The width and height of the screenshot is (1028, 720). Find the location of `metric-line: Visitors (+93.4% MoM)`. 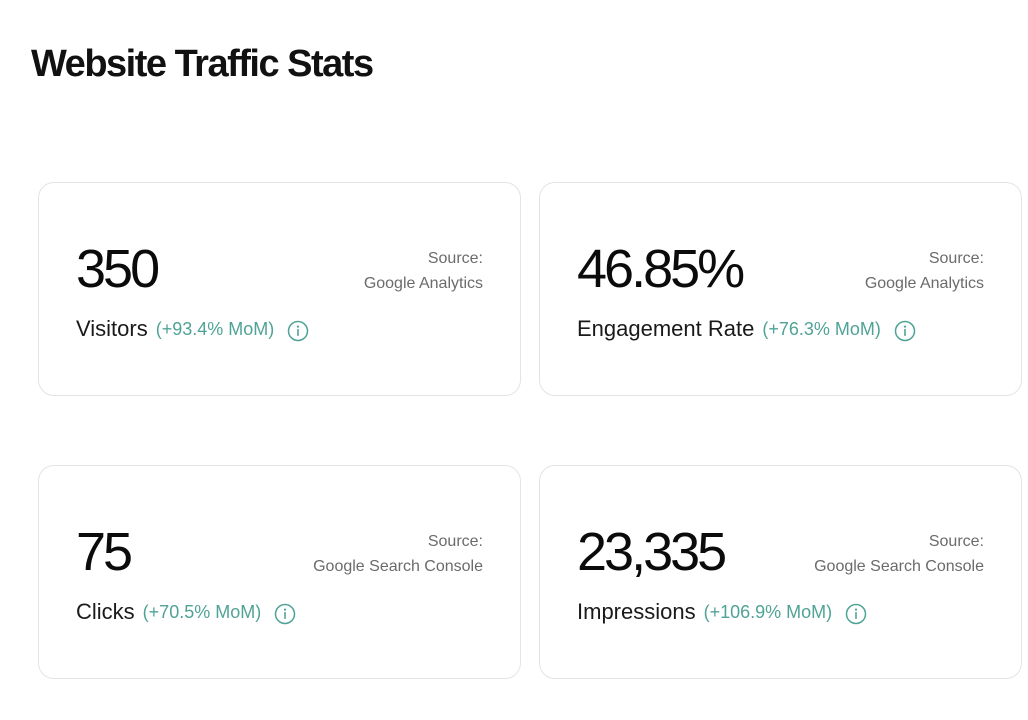

metric-line: Visitors (+93.4% MoM) is located at coordinates (192, 329).